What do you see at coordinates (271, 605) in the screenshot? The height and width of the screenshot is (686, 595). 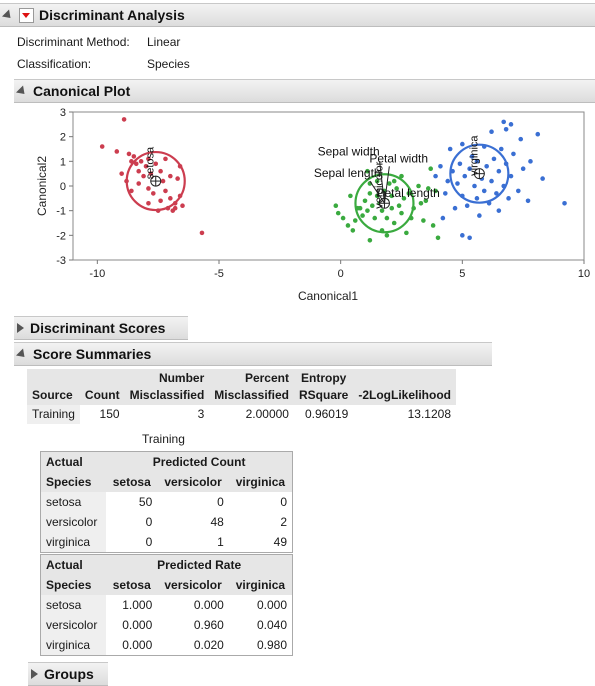 I see `cell: 0.000` at bounding box center [271, 605].